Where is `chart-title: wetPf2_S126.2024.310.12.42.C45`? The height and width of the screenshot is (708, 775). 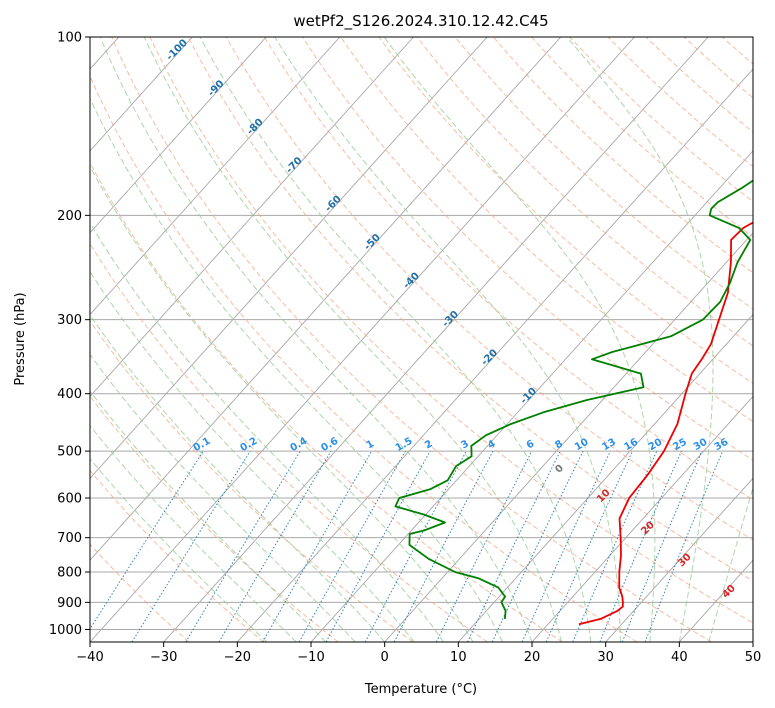
chart-title: wetPf2_S126.2024.310.12.42.C45 is located at coordinates (420, 21).